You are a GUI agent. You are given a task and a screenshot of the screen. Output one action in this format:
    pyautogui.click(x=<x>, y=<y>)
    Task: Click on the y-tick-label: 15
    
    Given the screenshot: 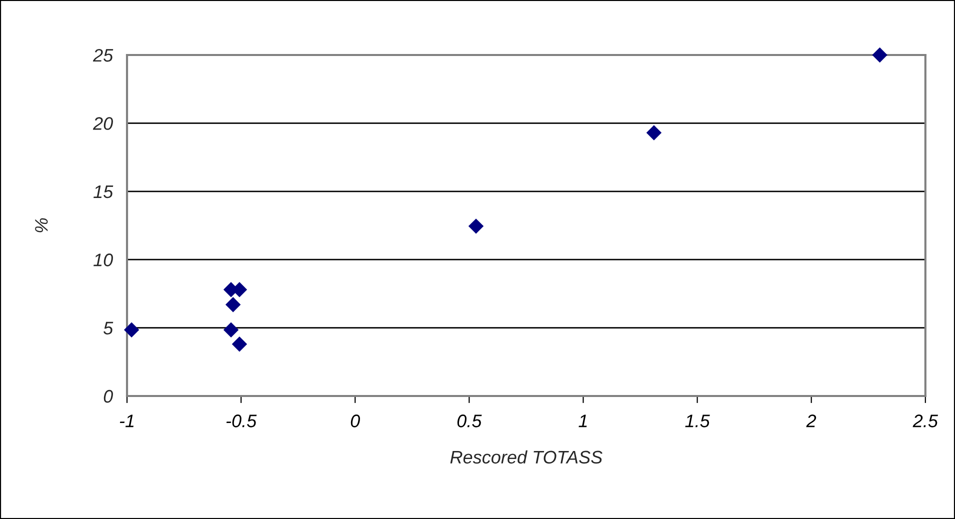 What is the action you would take?
    pyautogui.click(x=104, y=192)
    